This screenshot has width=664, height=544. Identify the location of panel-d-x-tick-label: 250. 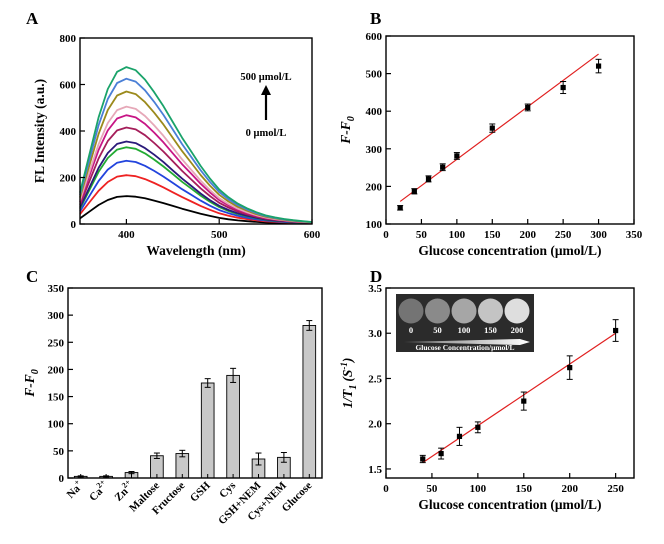
(615, 489).